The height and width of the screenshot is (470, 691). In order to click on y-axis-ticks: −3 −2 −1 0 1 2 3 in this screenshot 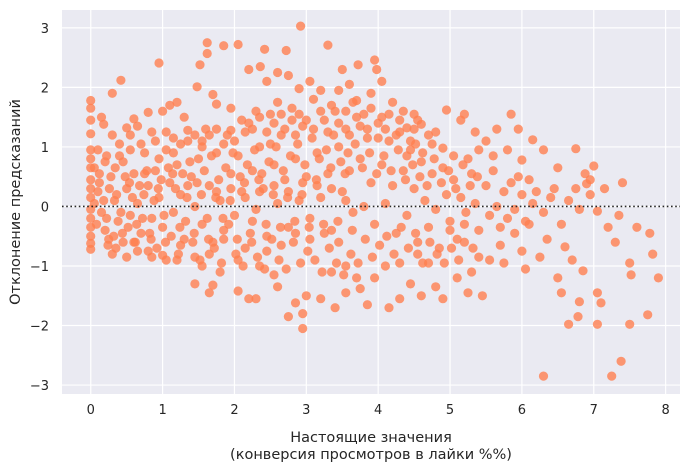, I will do `click(39, 208)`.